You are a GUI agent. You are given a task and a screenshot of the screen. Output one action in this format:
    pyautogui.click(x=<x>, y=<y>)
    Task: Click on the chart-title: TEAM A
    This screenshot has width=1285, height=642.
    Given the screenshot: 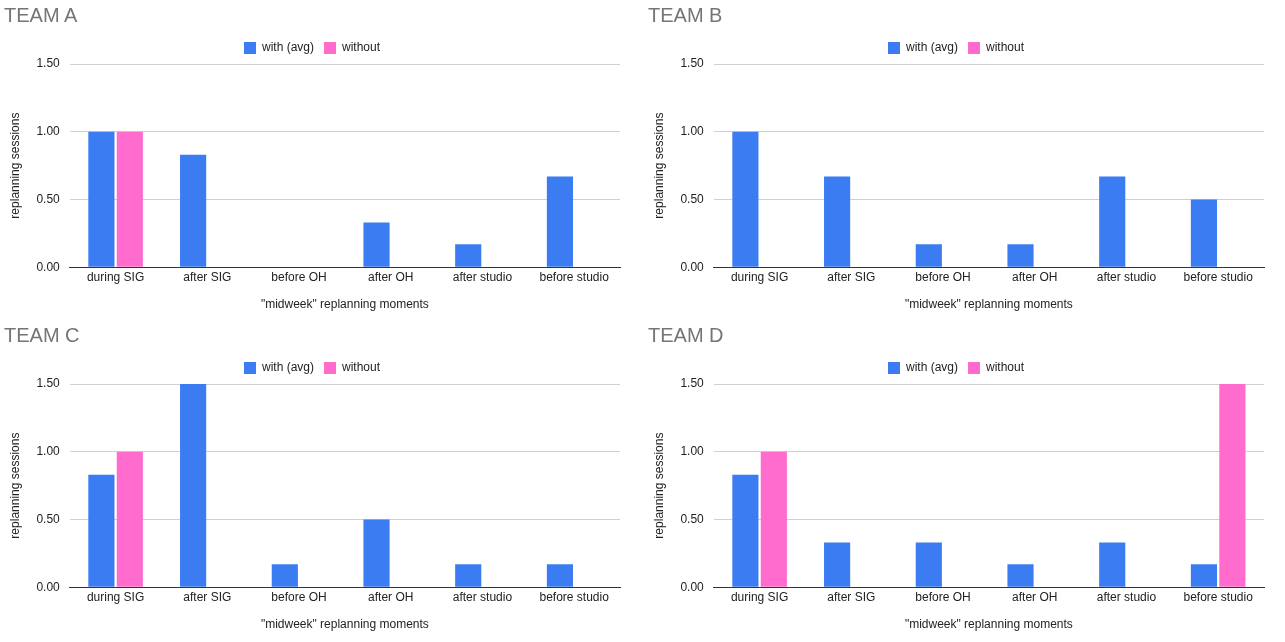 What is the action you would take?
    pyautogui.click(x=41, y=14)
    